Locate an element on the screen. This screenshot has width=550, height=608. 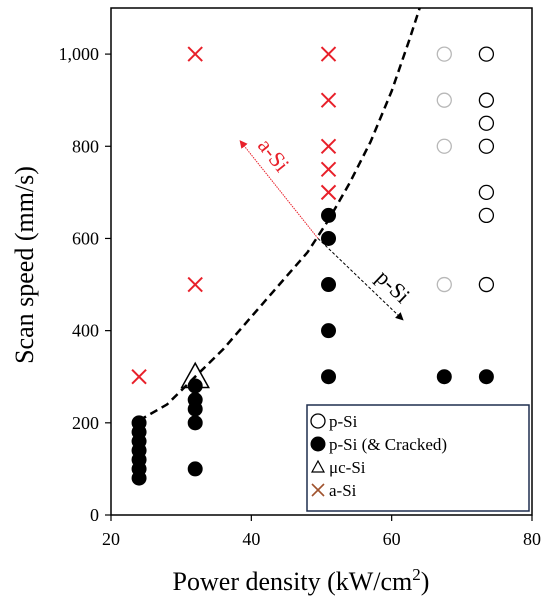
legend-label: a-Si is located at coordinates (343, 490).